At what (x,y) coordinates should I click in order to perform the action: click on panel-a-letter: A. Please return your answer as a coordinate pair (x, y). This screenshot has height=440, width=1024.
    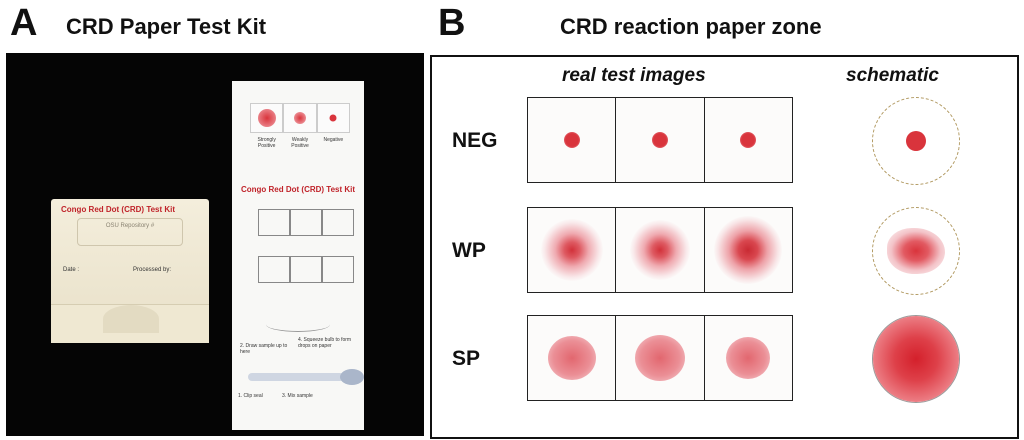
    Looking at the image, I should click on (24, 23).